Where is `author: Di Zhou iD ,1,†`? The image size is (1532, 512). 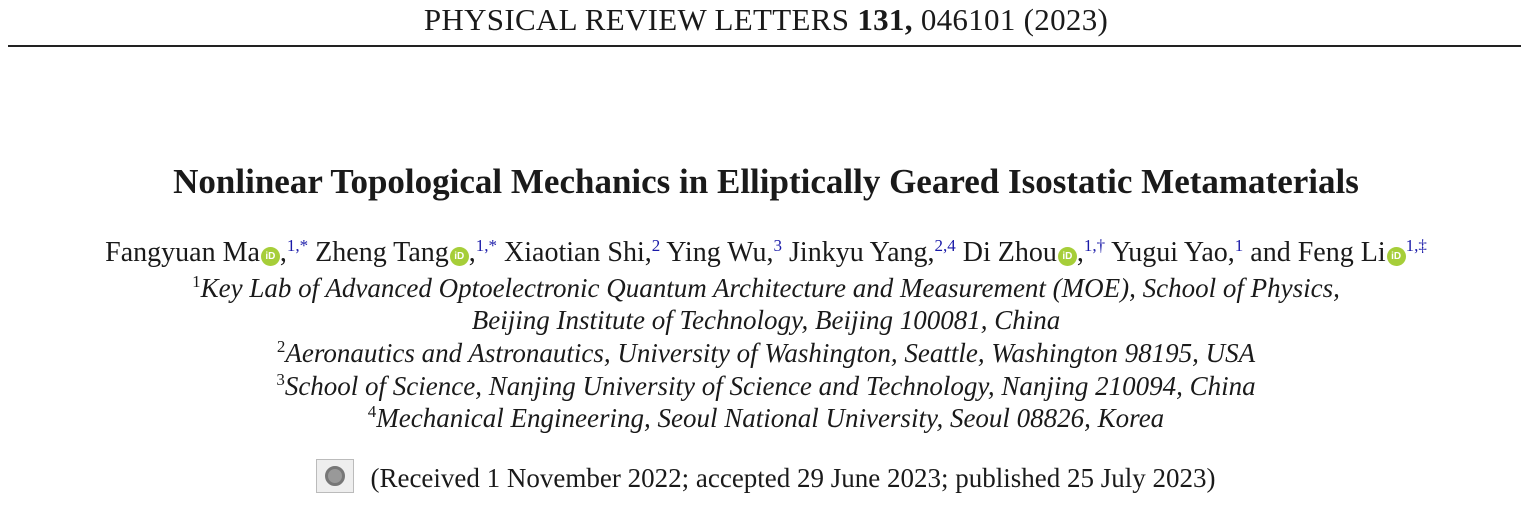 author: Di Zhou iD ,1,† is located at coordinates (1034, 252).